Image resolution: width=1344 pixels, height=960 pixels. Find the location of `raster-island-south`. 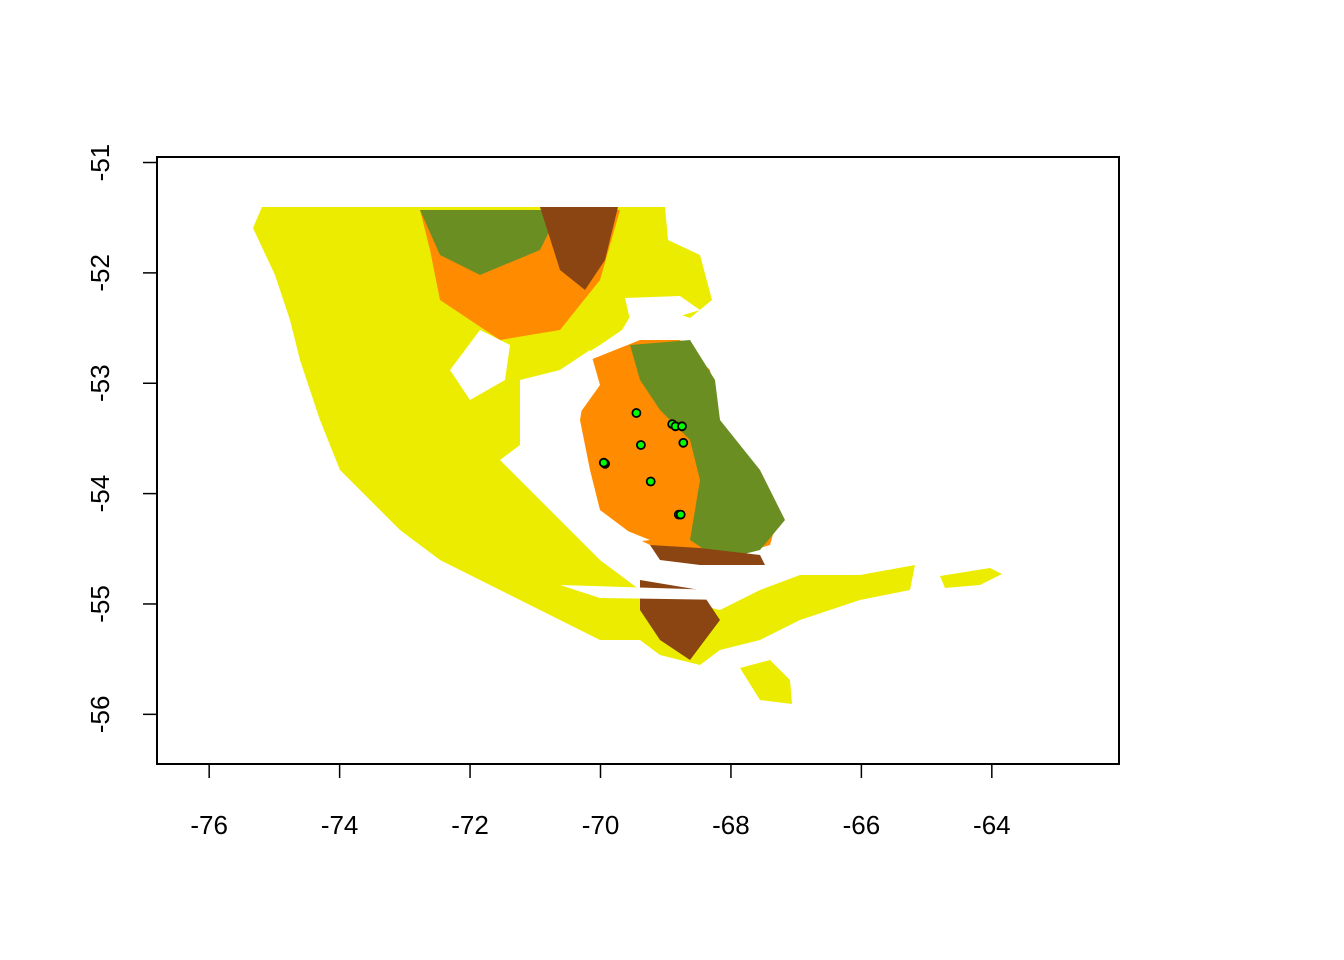

raster-island-south is located at coordinates (766, 682).